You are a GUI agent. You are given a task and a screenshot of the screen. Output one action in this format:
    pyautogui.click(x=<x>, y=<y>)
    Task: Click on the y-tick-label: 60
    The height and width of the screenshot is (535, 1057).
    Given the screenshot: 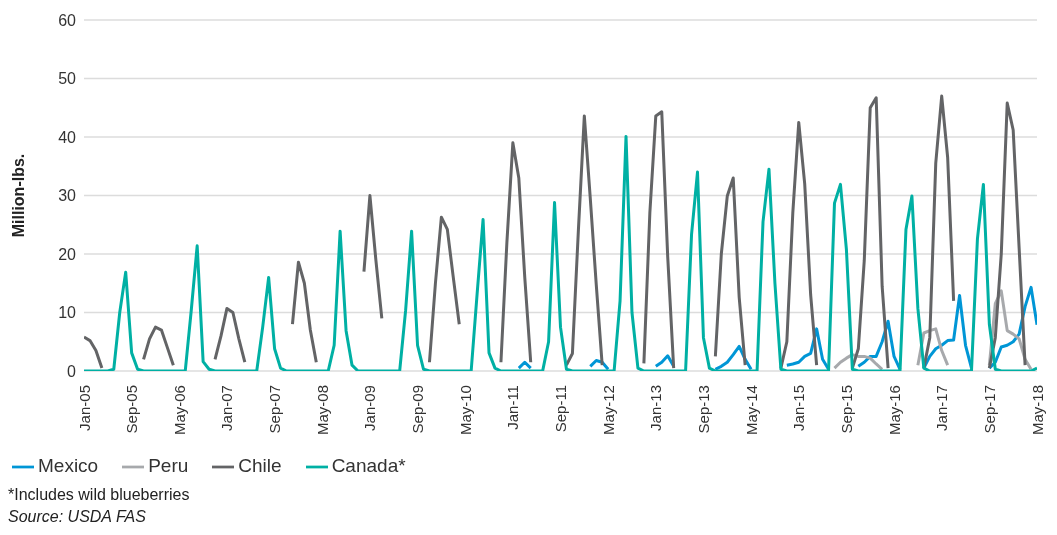 What is the action you would take?
    pyautogui.click(x=67, y=20)
    